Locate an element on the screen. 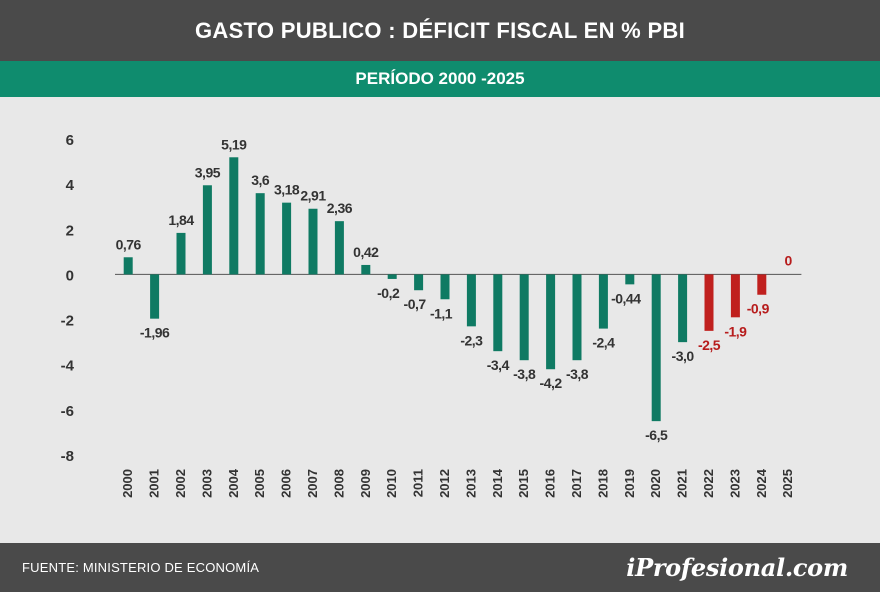 The image size is (880, 592). x-tick-label-2009: 2009 is located at coordinates (365, 483).